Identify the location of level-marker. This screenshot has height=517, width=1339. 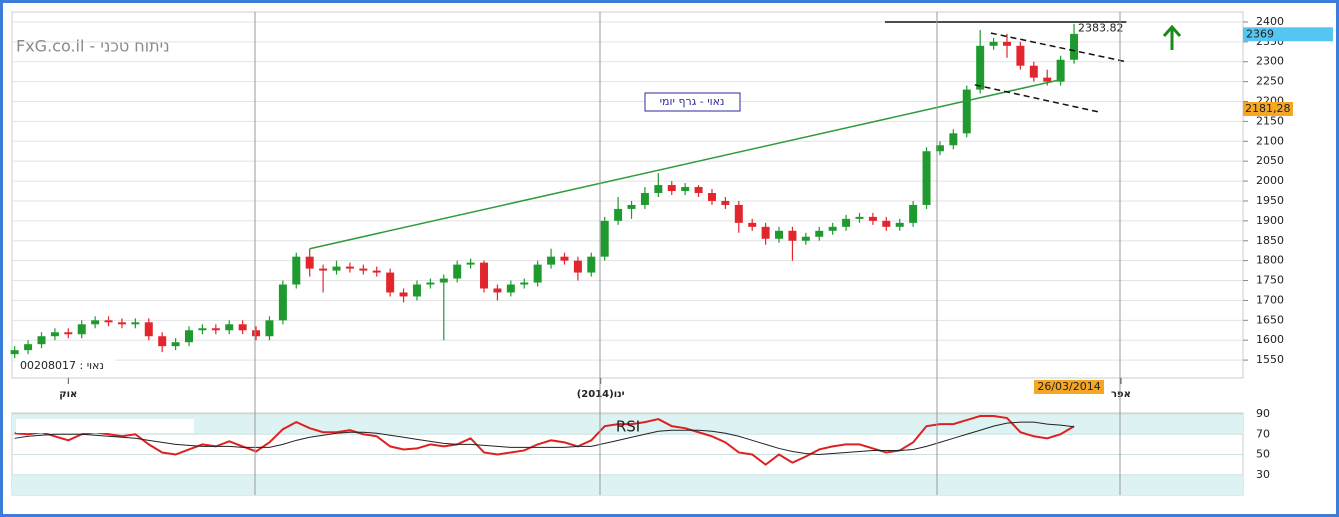
(1268, 108).